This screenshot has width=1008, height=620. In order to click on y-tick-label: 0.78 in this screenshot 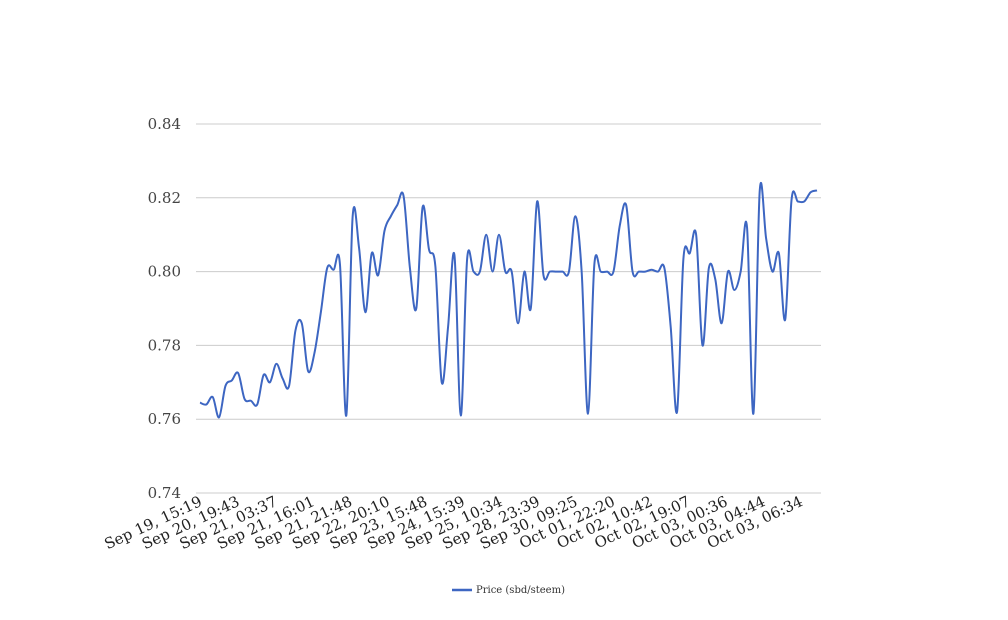, I will do `click(164, 345)`.